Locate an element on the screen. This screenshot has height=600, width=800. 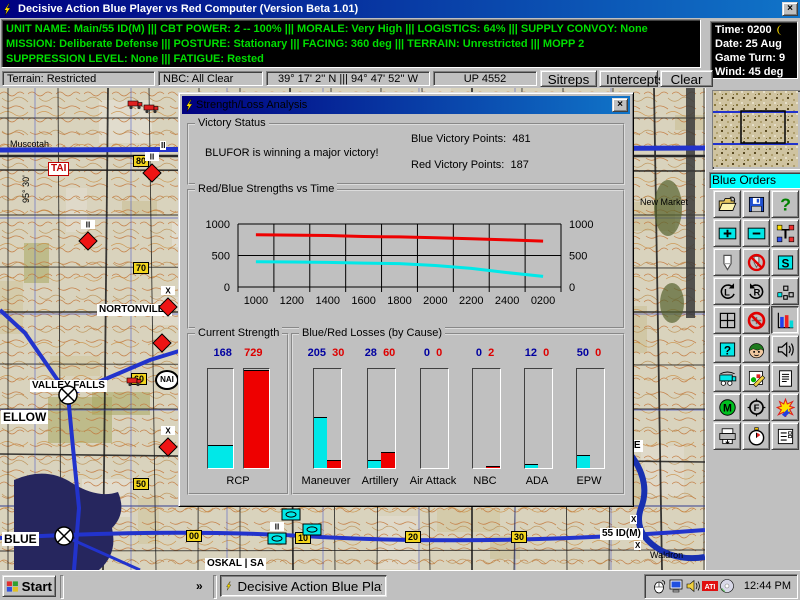
rotate-left-button: L is located at coordinates (727, 291).